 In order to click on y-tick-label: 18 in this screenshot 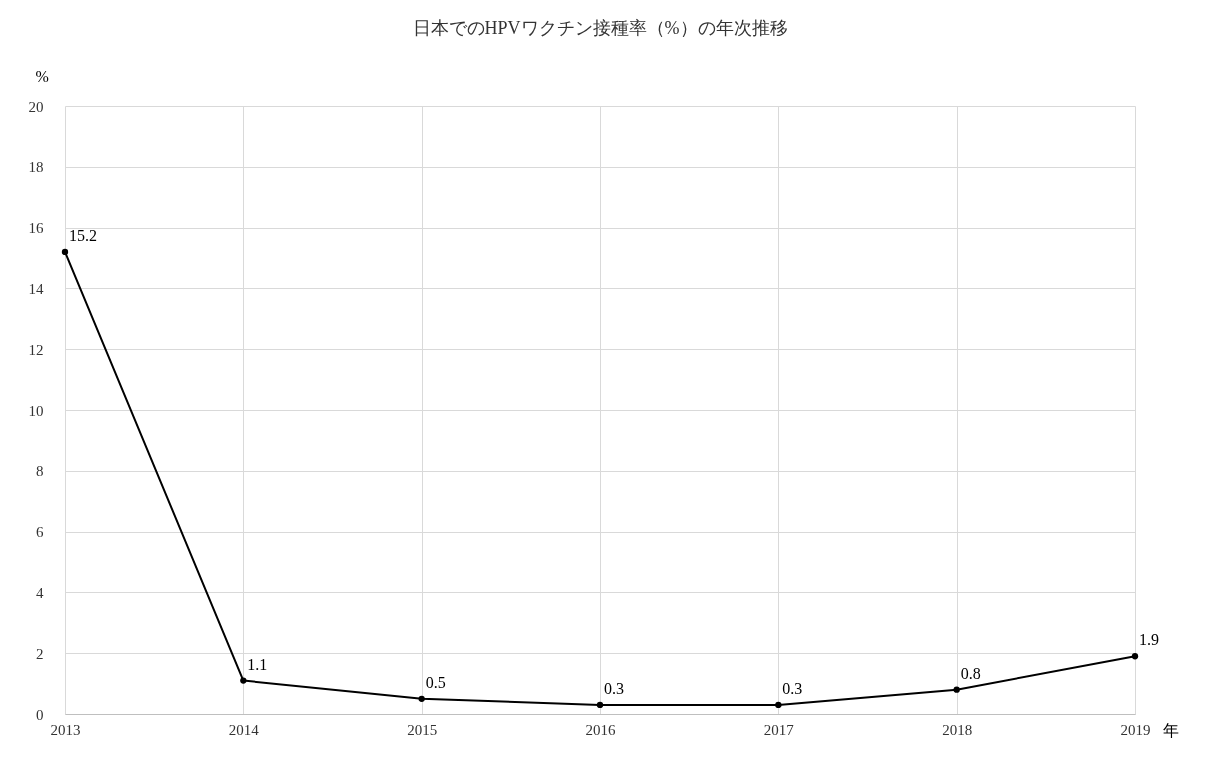, I will do `click(36, 167)`.